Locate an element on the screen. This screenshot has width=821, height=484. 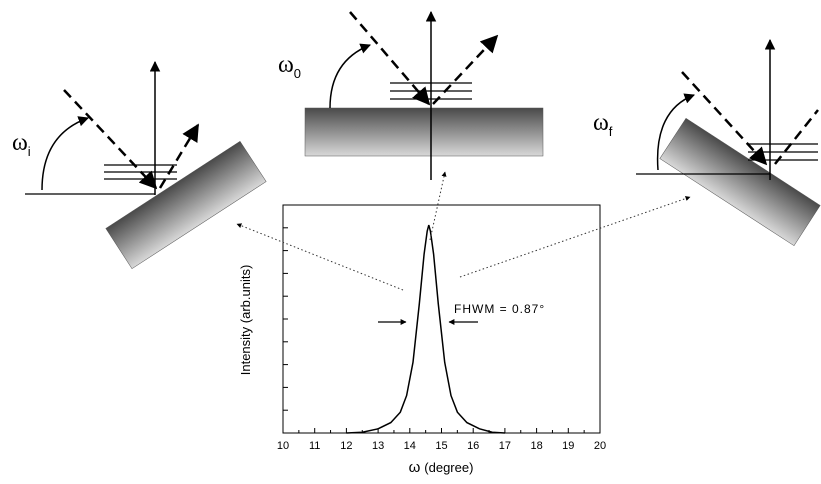
angle-label: ω0 is located at coordinates (289, 66).